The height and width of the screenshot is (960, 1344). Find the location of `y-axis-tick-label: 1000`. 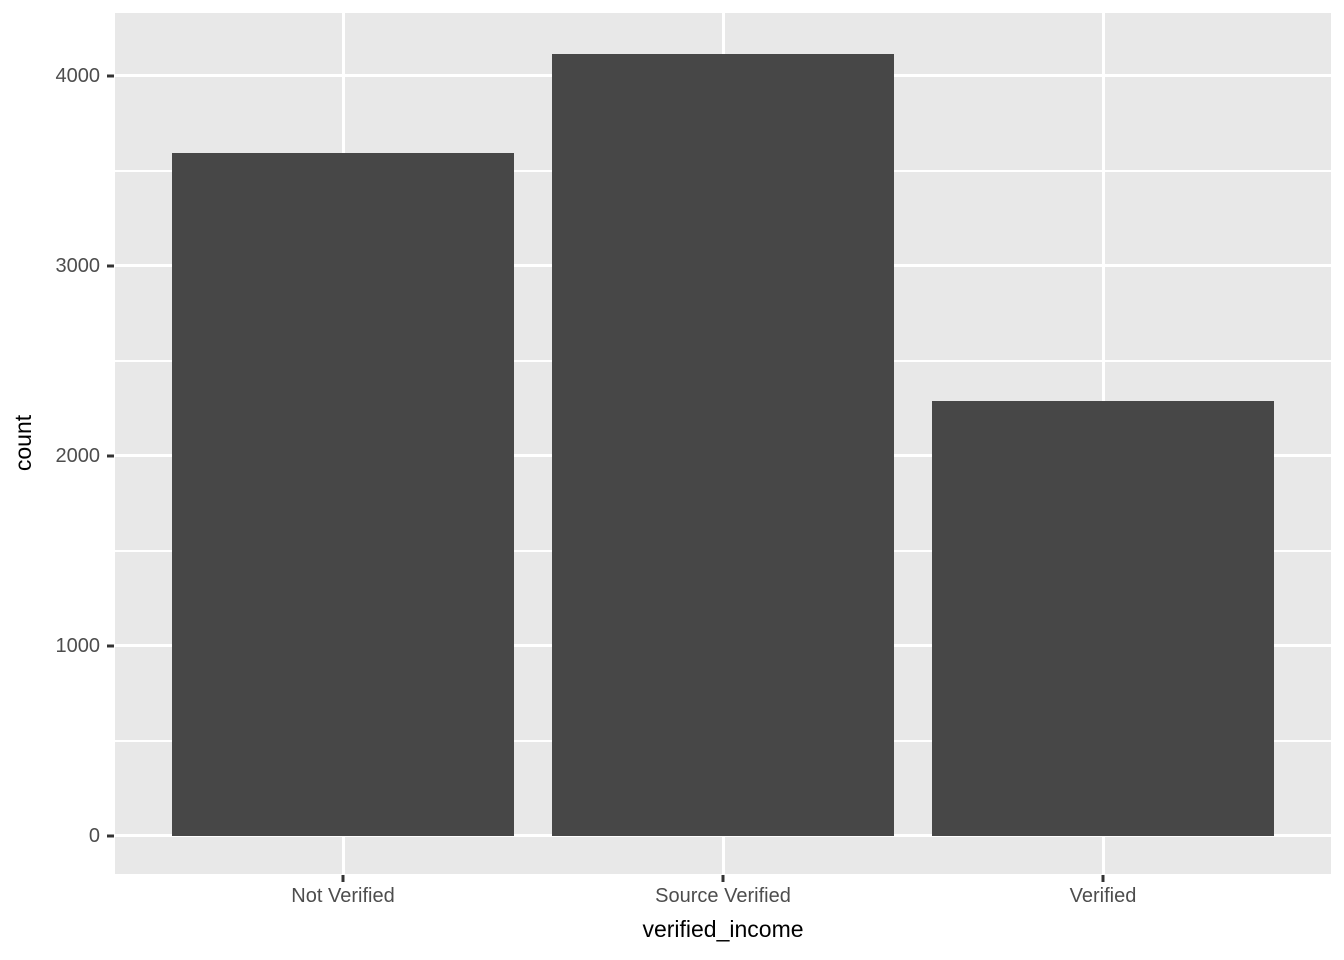

y-axis-tick-label: 1000 is located at coordinates (78, 645).